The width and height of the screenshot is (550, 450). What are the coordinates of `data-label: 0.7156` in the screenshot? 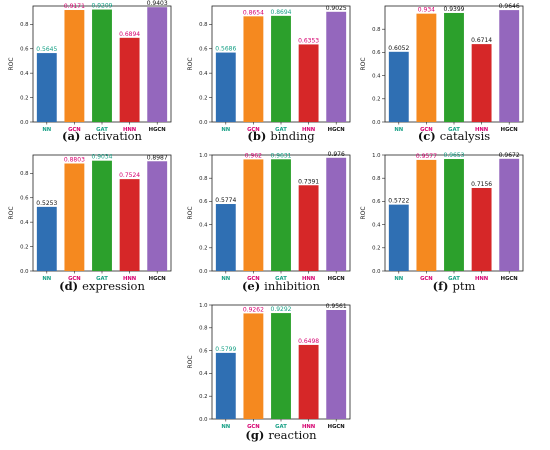 It's located at (481, 184).